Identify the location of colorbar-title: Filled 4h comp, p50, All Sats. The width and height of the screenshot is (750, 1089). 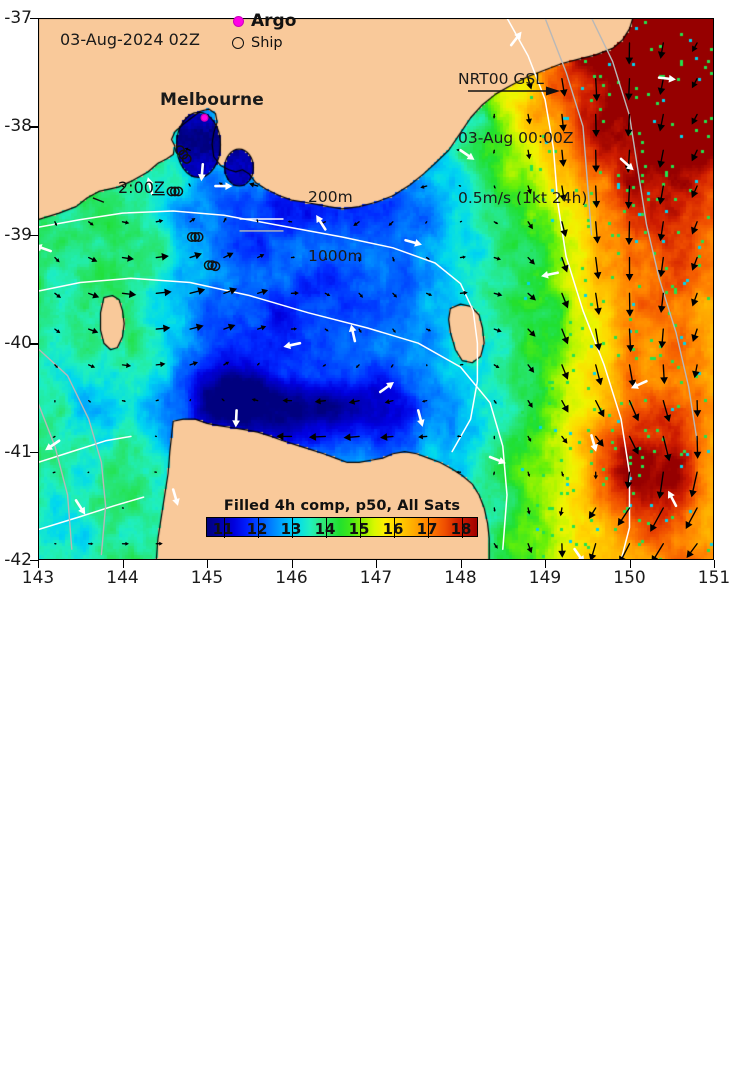
(342, 506).